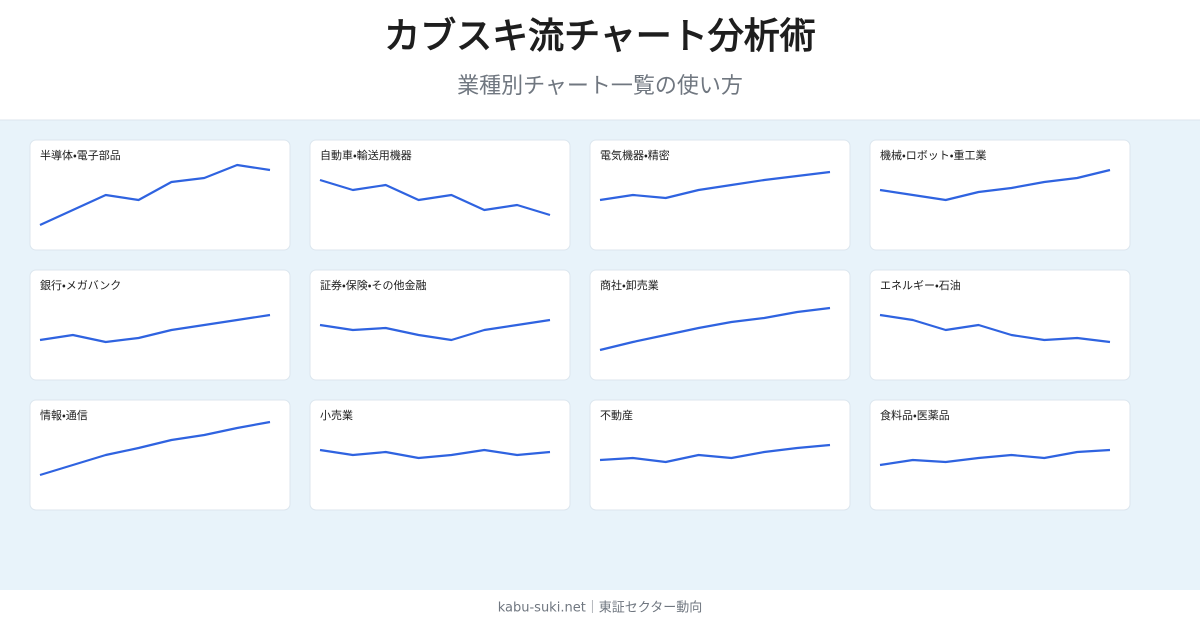  I want to click on card-title: 証券・保険・その他金融, so click(373, 285).